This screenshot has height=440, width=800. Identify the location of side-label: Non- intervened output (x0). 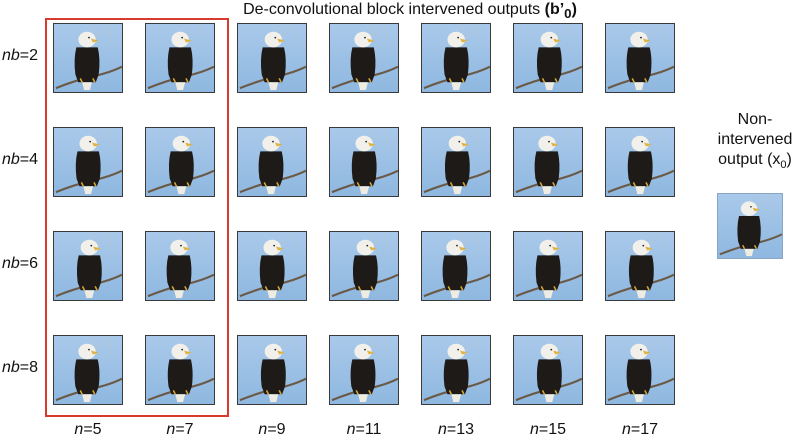
(755, 141).